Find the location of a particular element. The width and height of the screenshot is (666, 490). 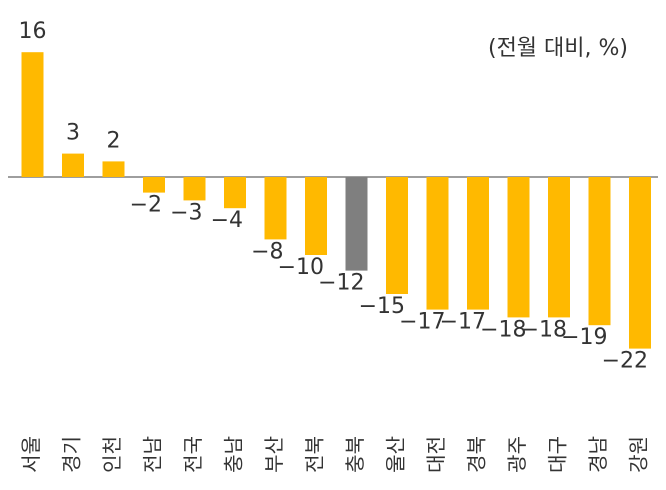

bar-서울 is located at coordinates (32, 115).